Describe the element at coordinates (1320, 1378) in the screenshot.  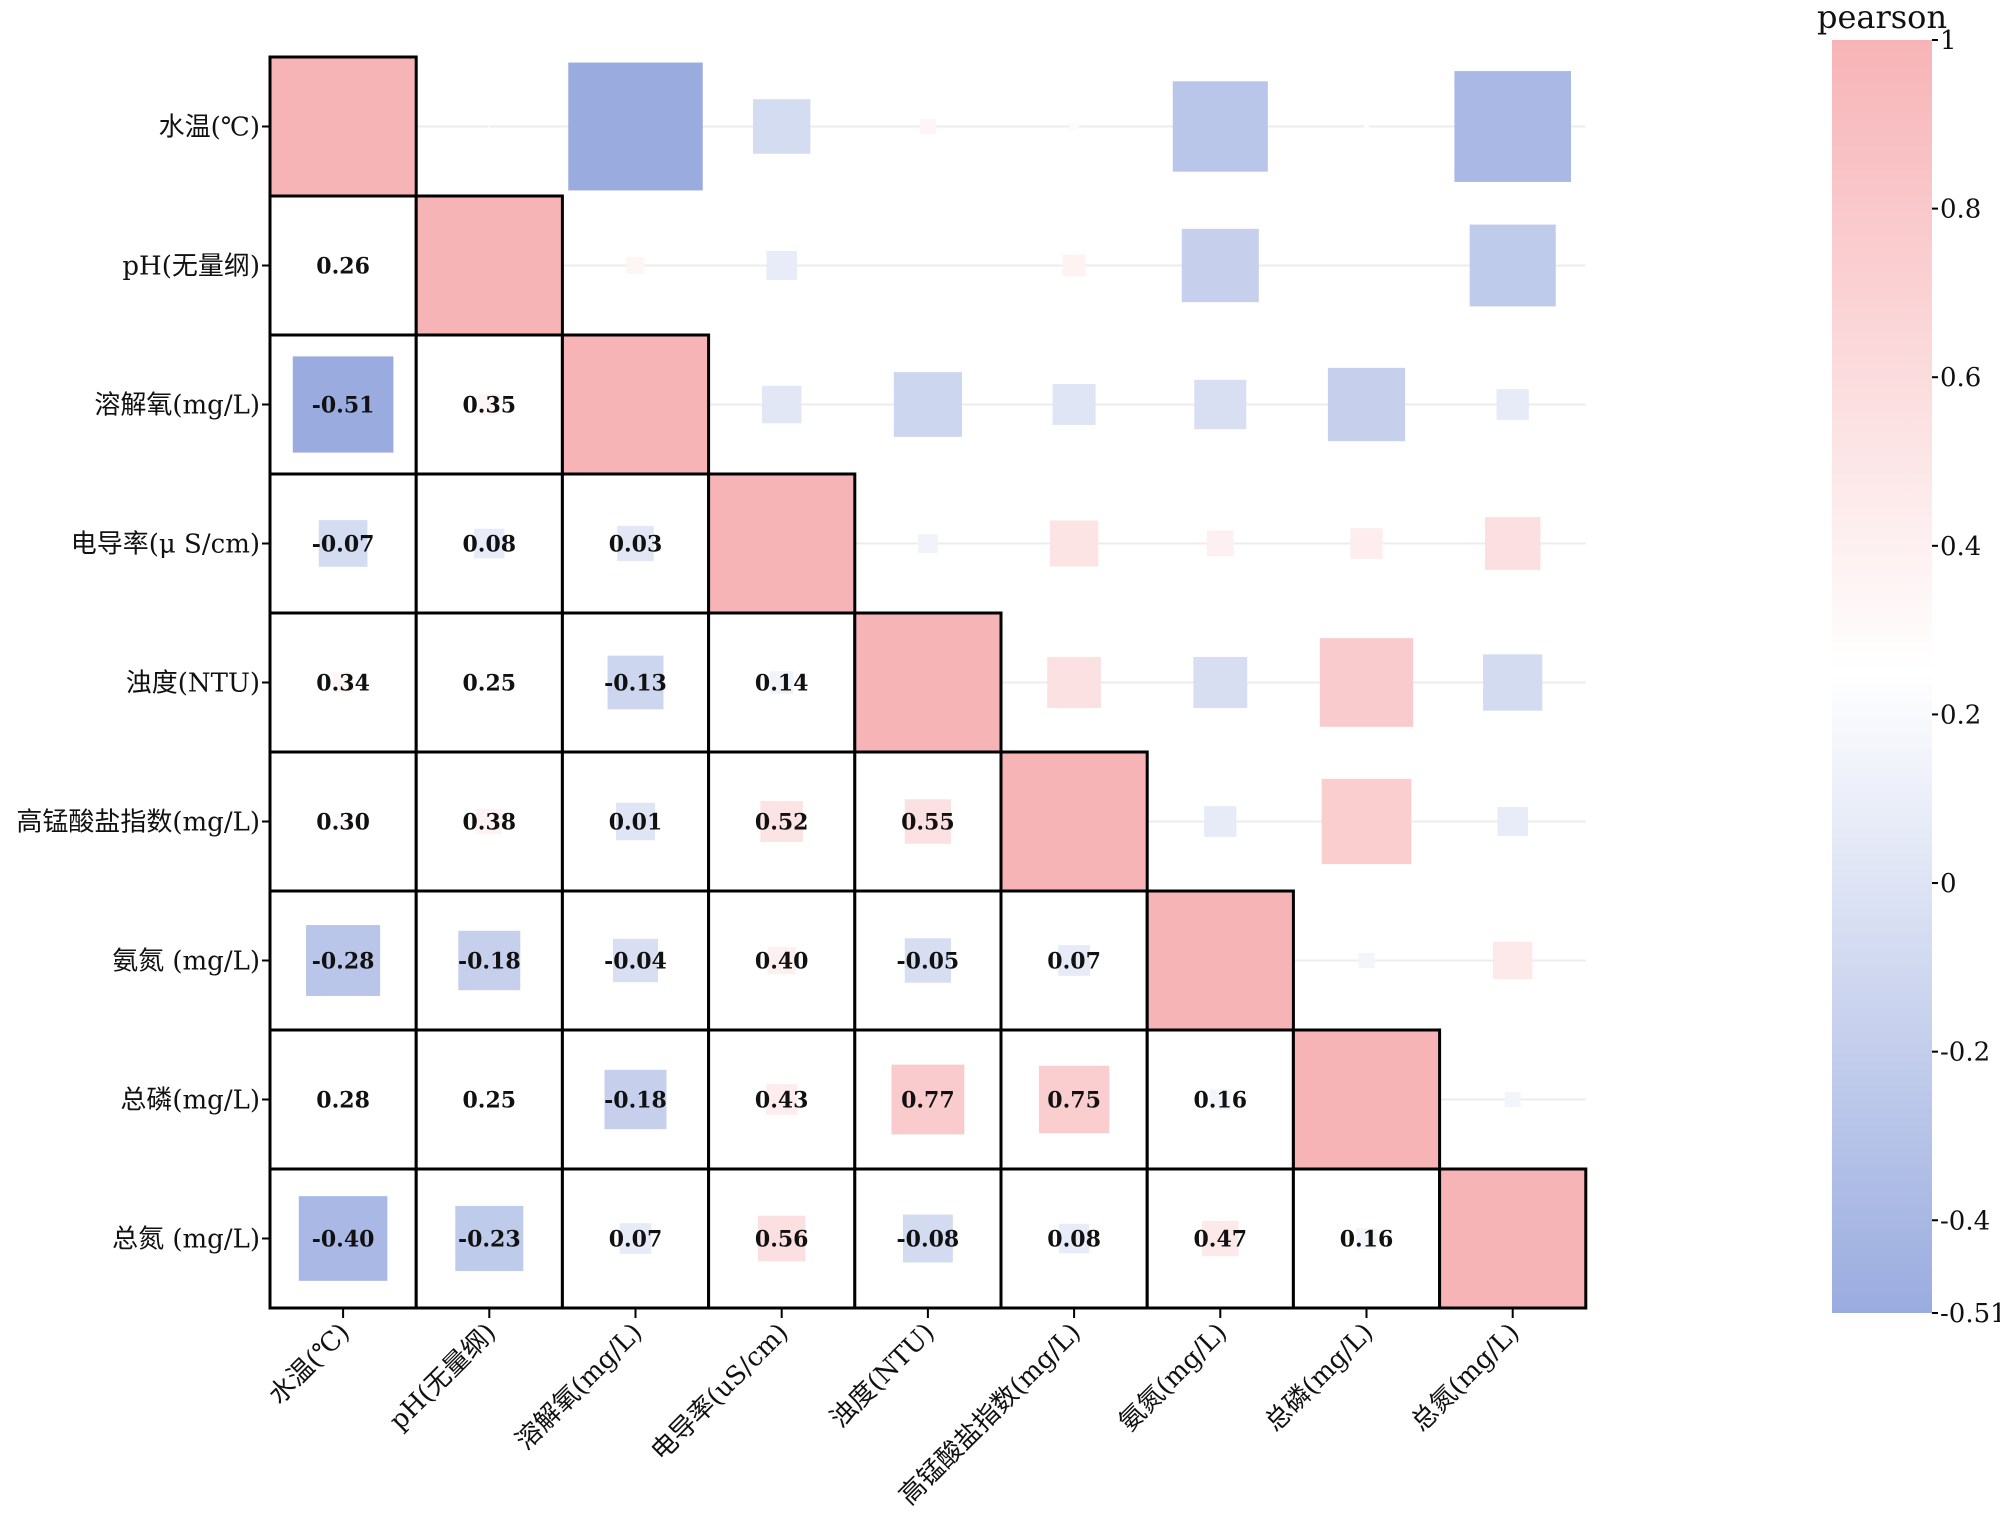
I see `column-label: 总磷(mg/L)` at that location.